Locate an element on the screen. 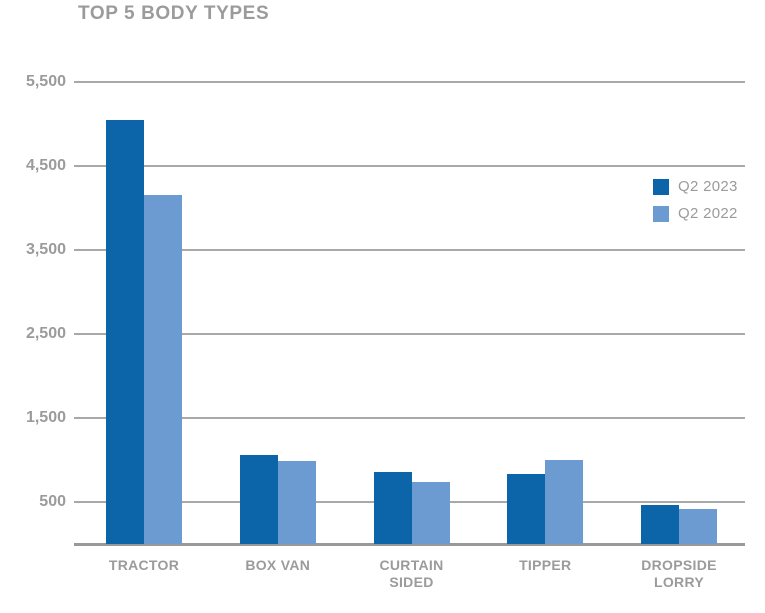  legend: Q2 2023 Q2 2022 is located at coordinates (695, 200).